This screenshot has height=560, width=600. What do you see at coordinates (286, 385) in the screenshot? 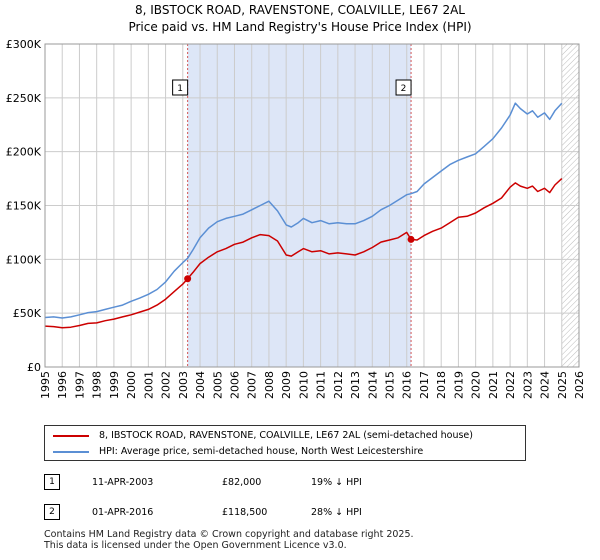
I see `x-tick-label: 2009` at bounding box center [286, 385].